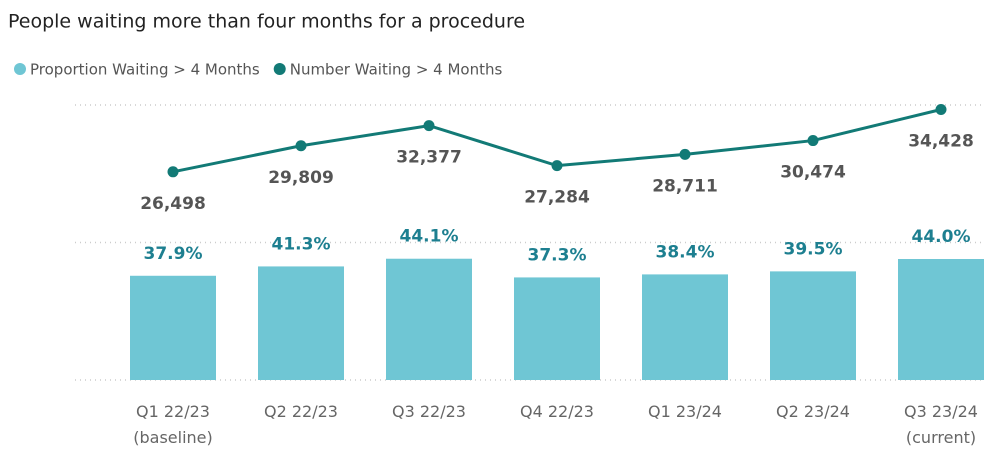 The height and width of the screenshot is (454, 986). I want to click on line-label: 28,711, so click(685, 186).